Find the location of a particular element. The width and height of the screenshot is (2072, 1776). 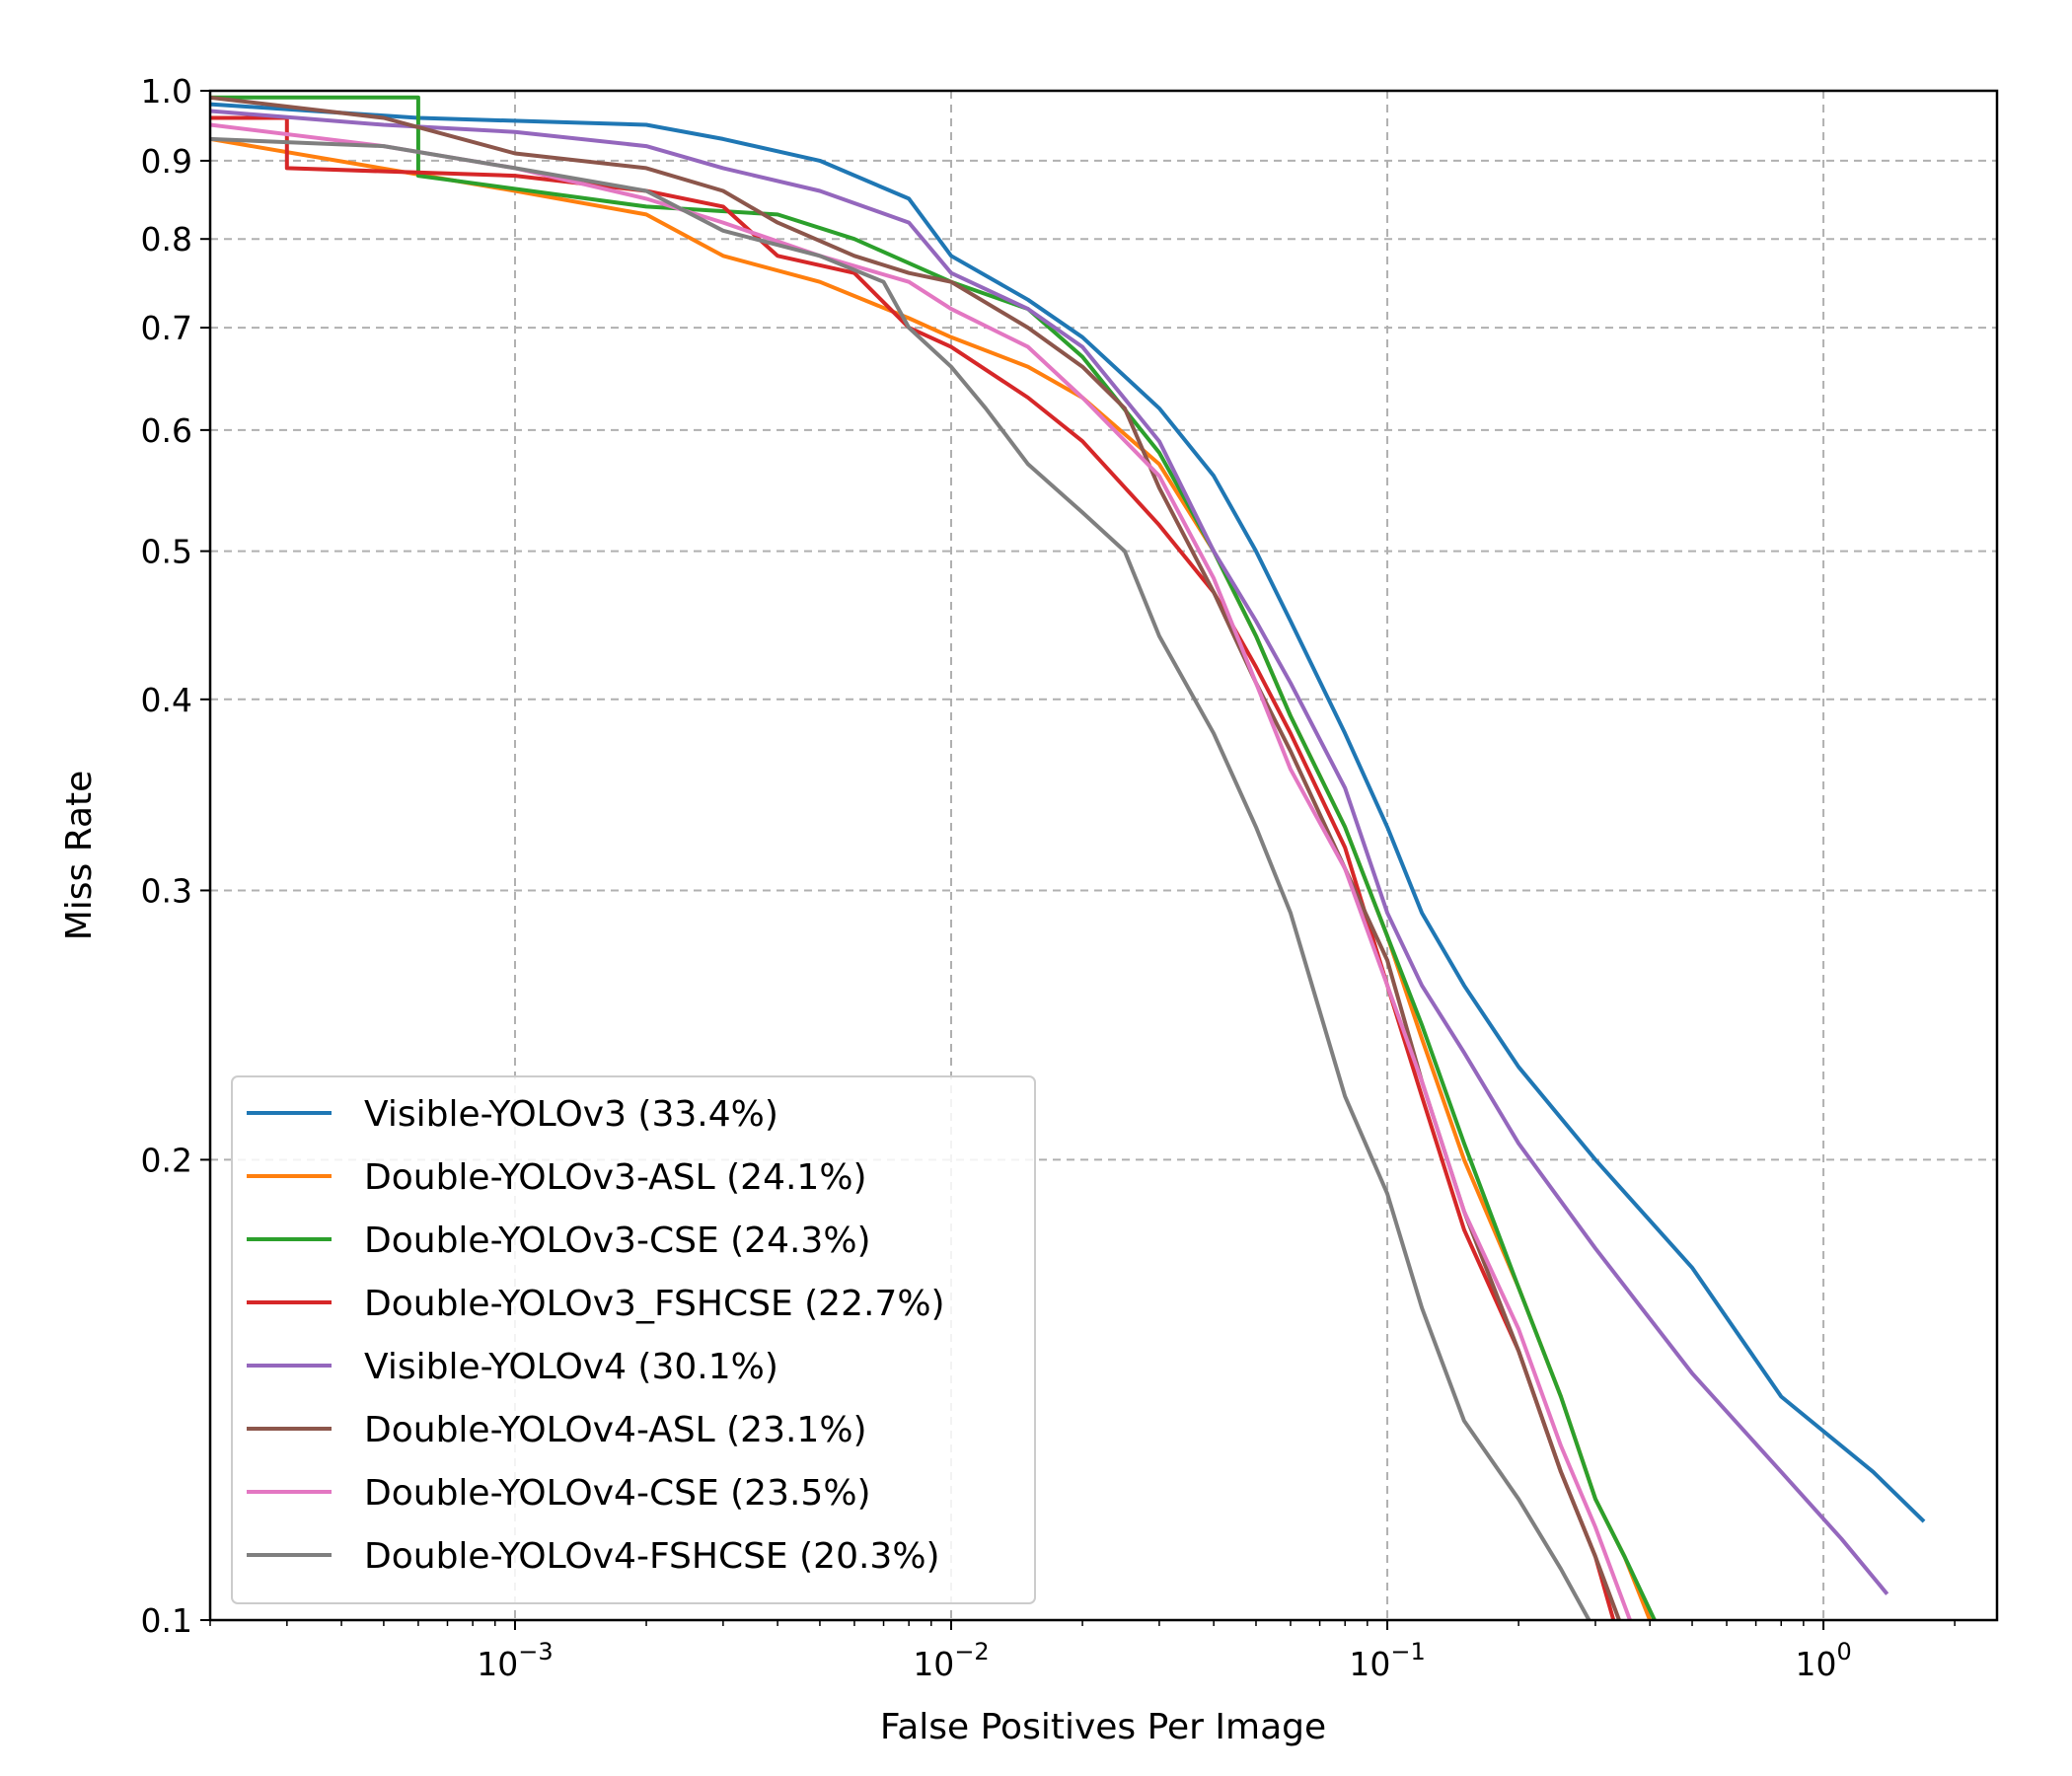

legend-entry: Double-YOLOv3-ASL (24.1%) is located at coordinates (615, 1178).